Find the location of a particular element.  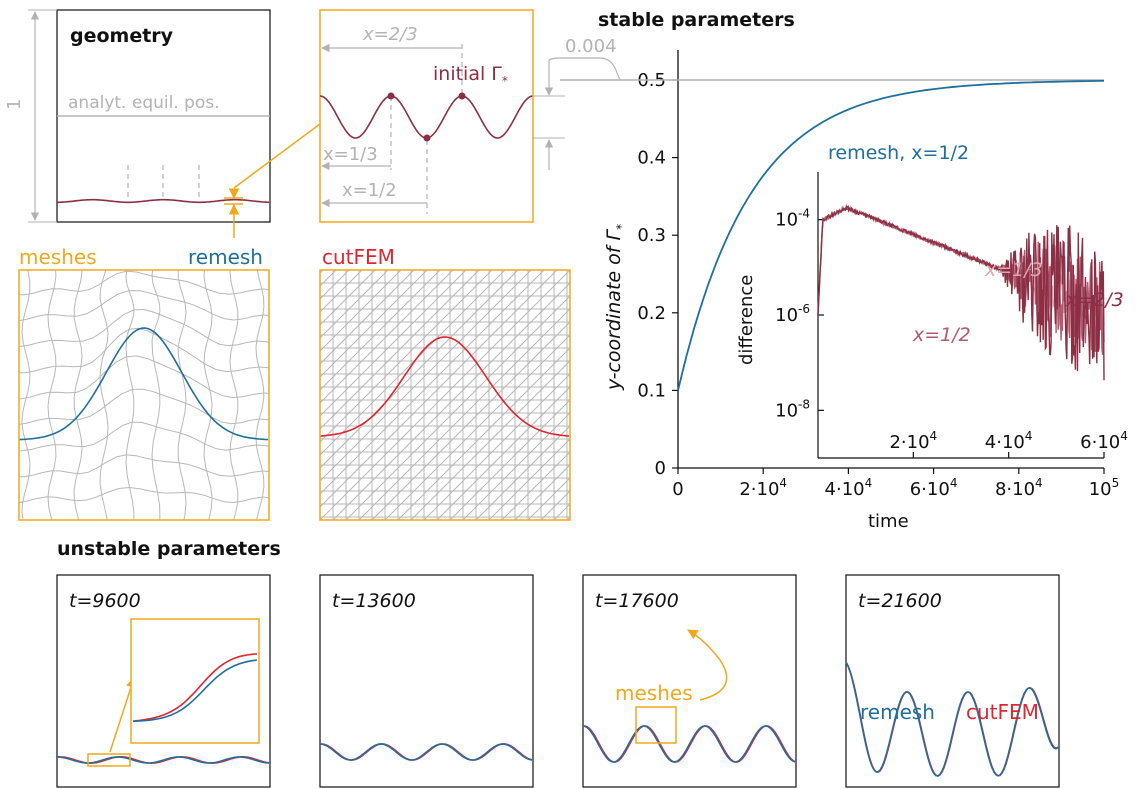

x-tick-label: 2·10⁴ is located at coordinates (763, 488).